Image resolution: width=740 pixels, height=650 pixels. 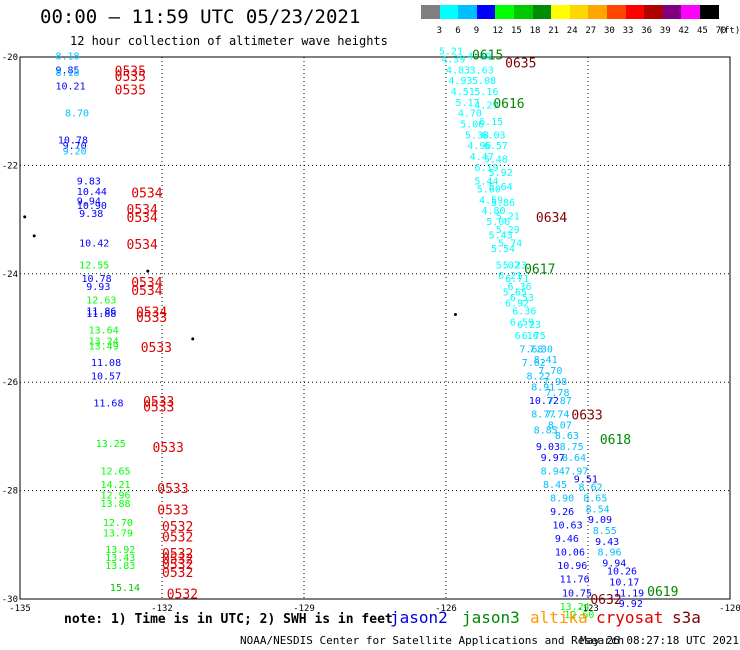 What do you see at coordinates (487, 55) in the screenshot?
I see `pass-time-label: 0615` at bounding box center [487, 55].